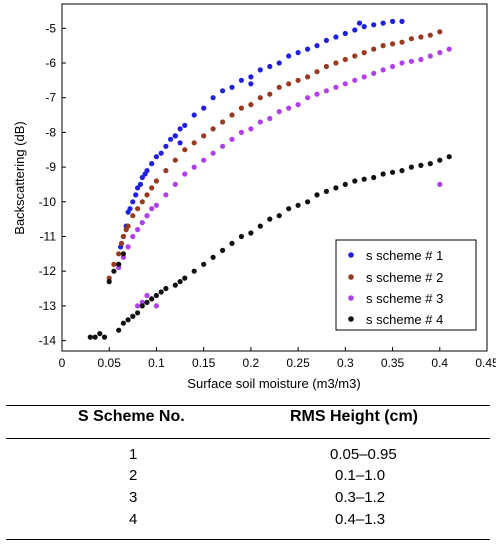 The width and height of the screenshot is (496, 550). What do you see at coordinates (48, 202) in the screenshot?
I see `y-tick-label: -10` at bounding box center [48, 202].